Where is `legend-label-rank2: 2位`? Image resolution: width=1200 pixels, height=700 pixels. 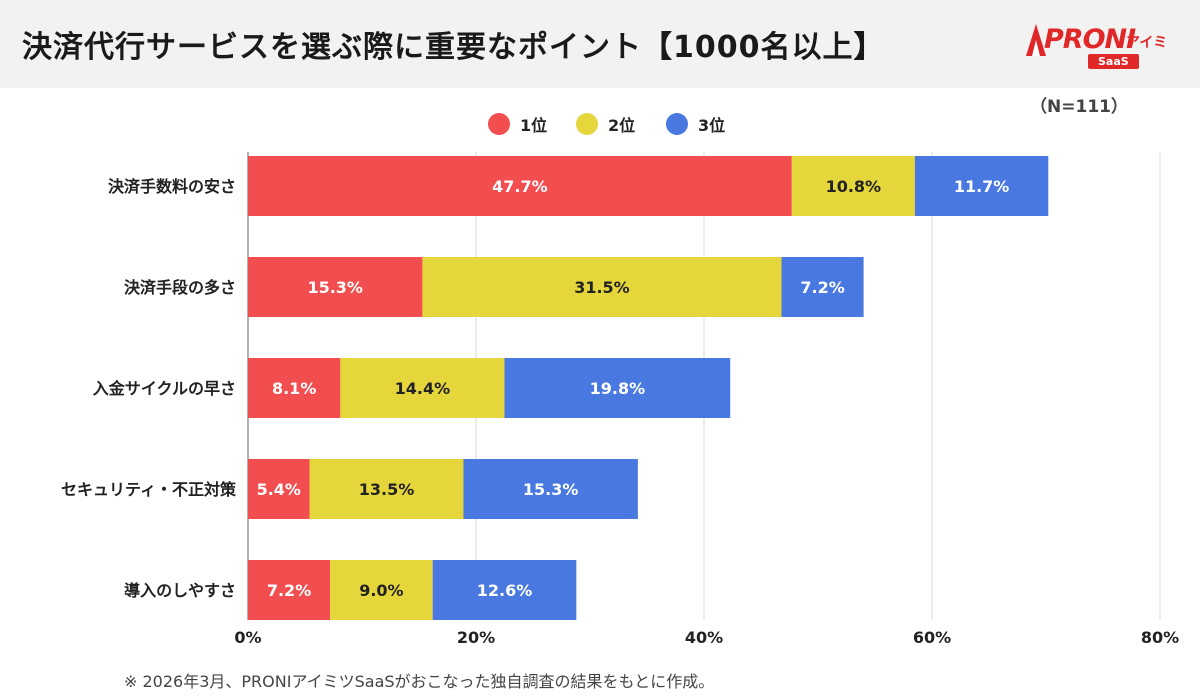 legend-label-rank2: 2位 is located at coordinates (622, 125).